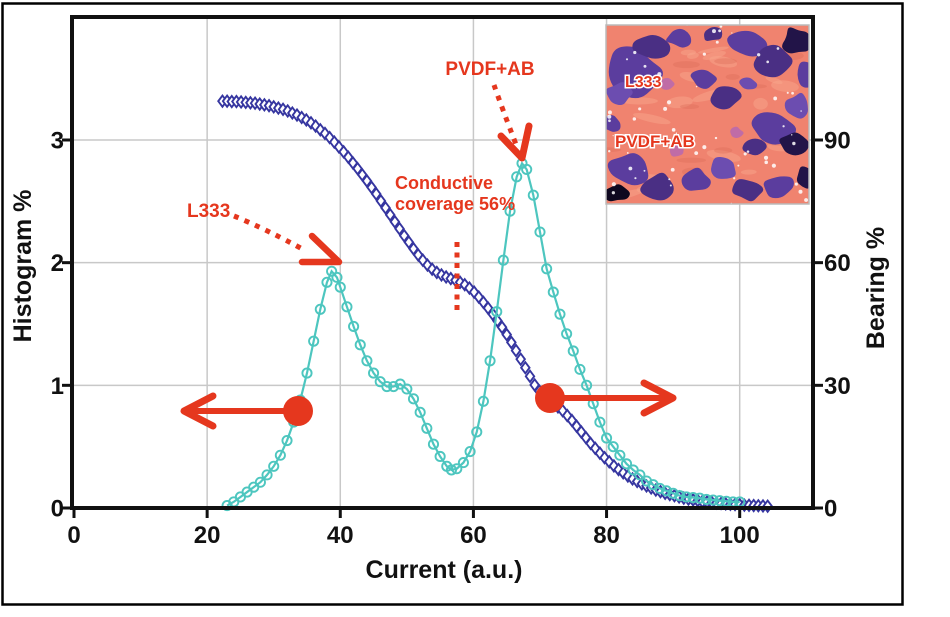 The image size is (950, 617). Describe the element at coordinates (57, 509) in the screenshot. I see `y-left-tick-label: 0` at that location.